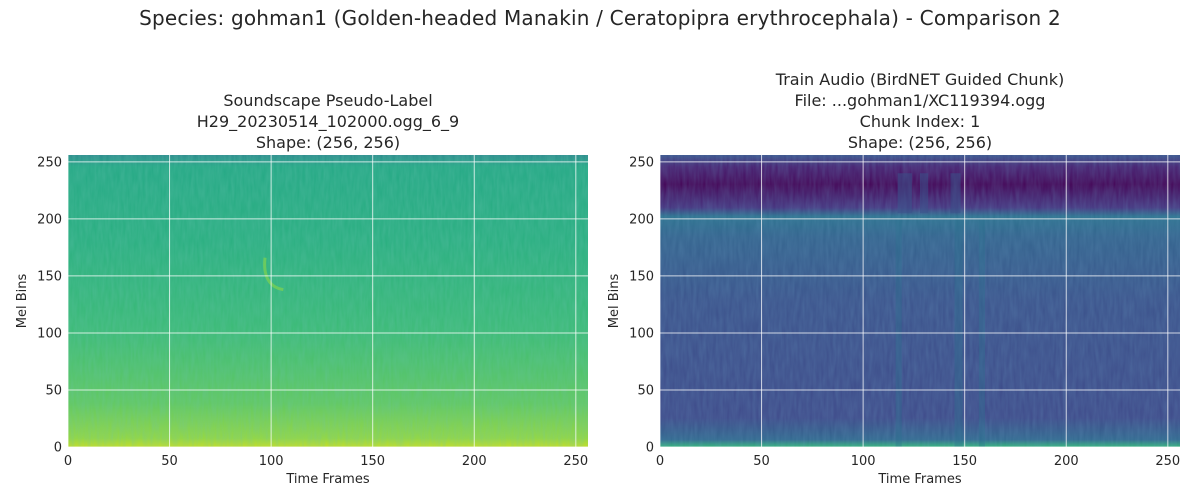 The image size is (1200, 500). Describe the element at coordinates (660, 461) in the screenshot. I see `right-x-tick-label: 0` at that location.